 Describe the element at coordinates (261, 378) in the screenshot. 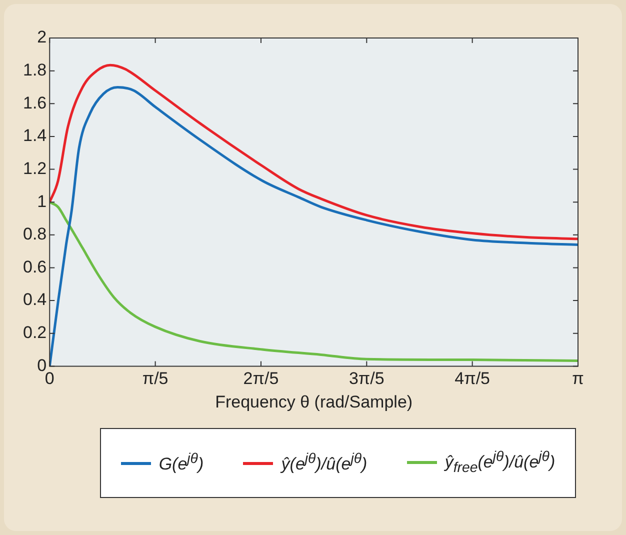

I see `x-tick-label: 2π/5` at that location.